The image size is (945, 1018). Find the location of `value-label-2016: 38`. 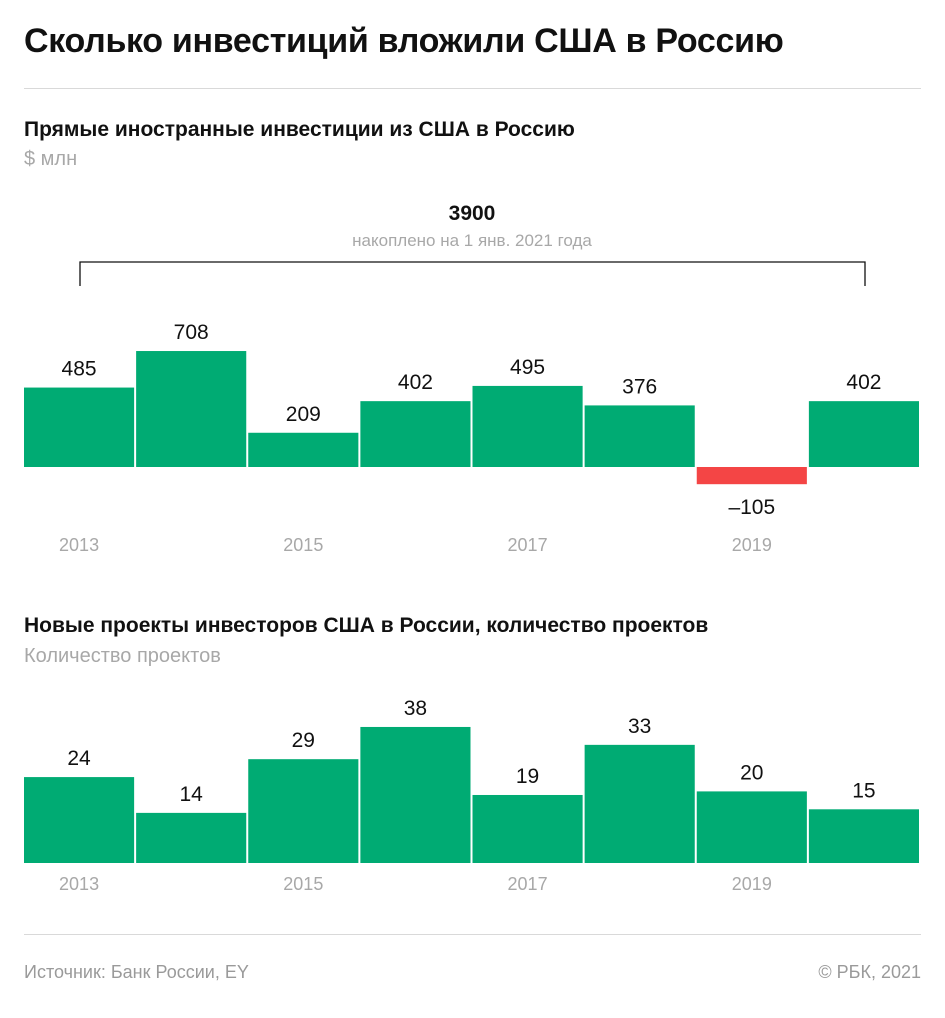

value-label-2016: 38 is located at coordinates (415, 708).